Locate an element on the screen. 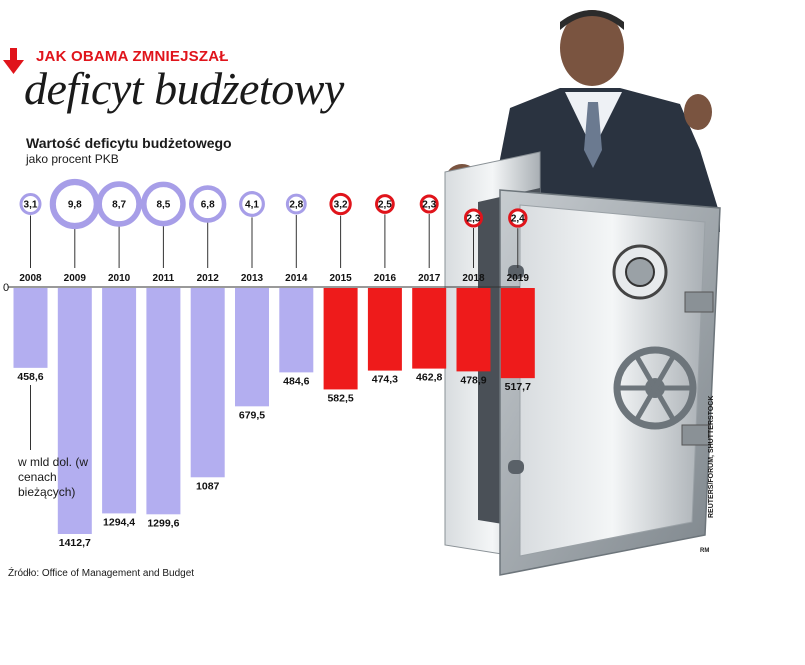 Image resolution: width=805 pixels, height=665 pixels. bar-value-label: 1087 is located at coordinates (208, 486).